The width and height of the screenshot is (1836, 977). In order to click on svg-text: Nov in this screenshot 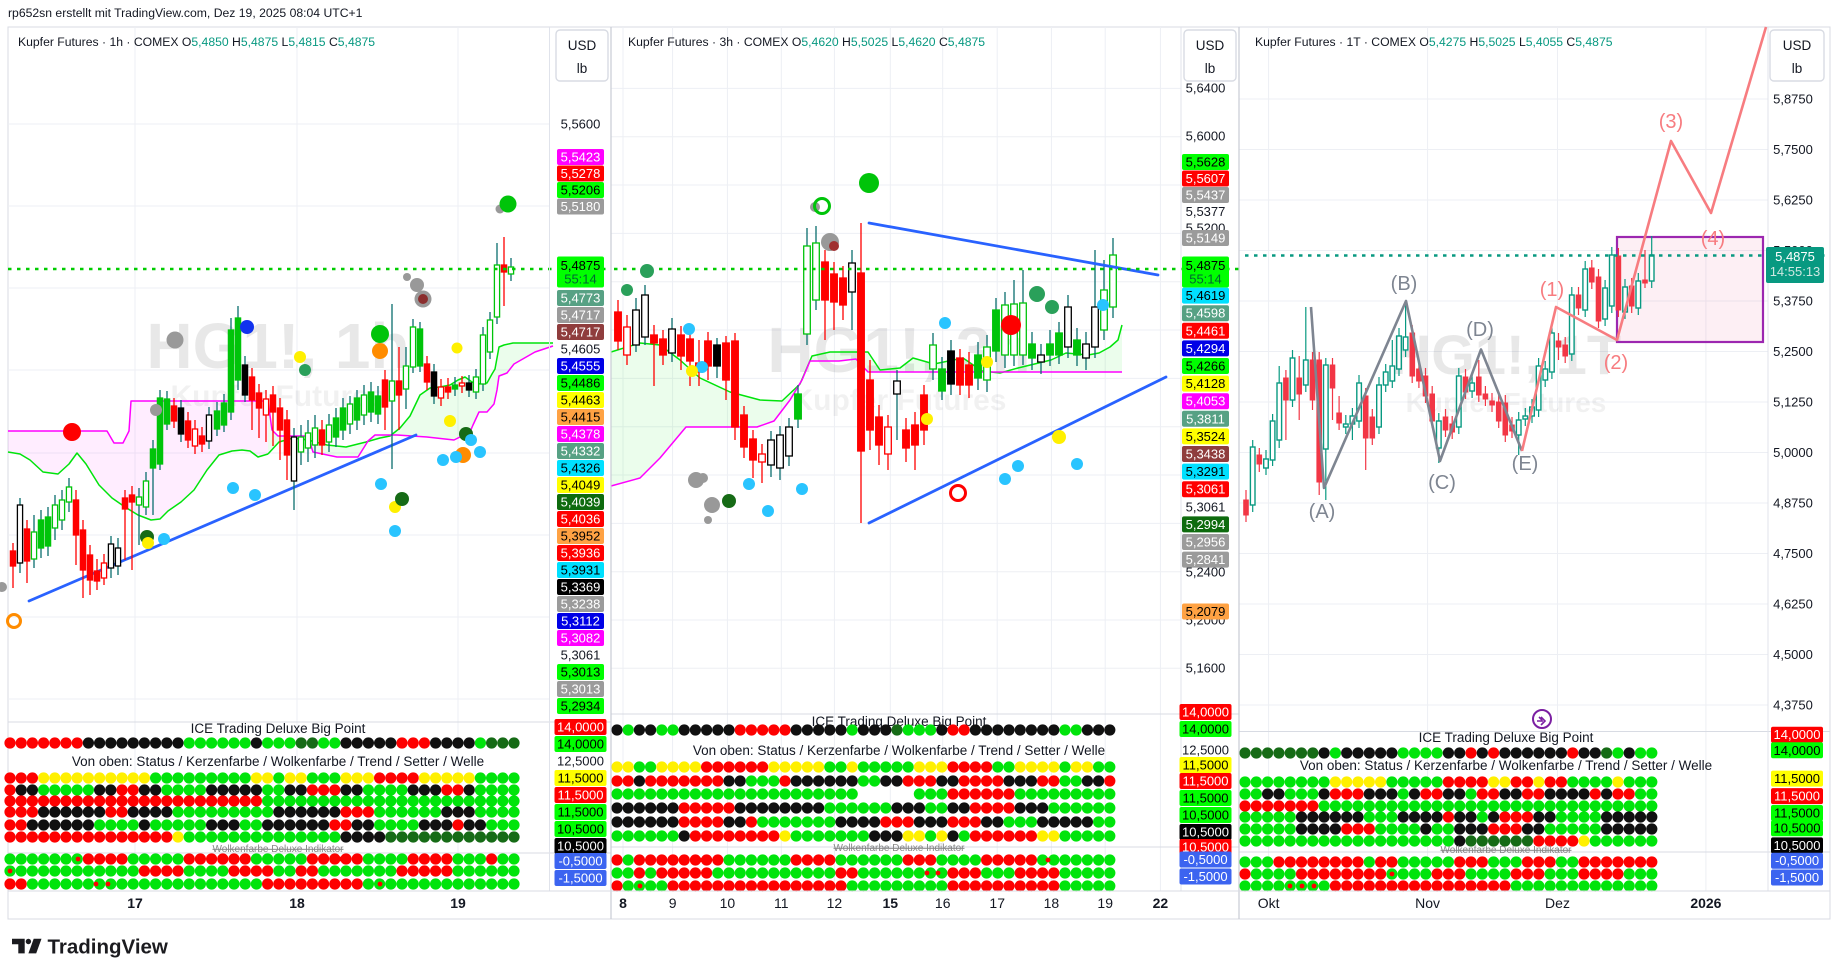, I will do `click(1427, 903)`.